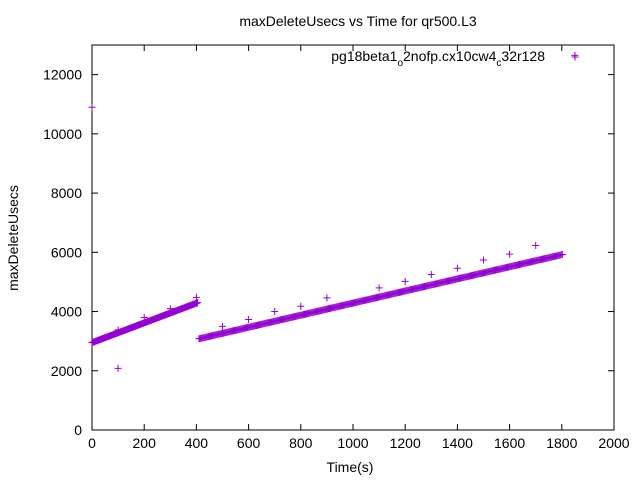 This screenshot has width=640, height=480. I want to click on x-tick-label: 1600, so click(509, 443).